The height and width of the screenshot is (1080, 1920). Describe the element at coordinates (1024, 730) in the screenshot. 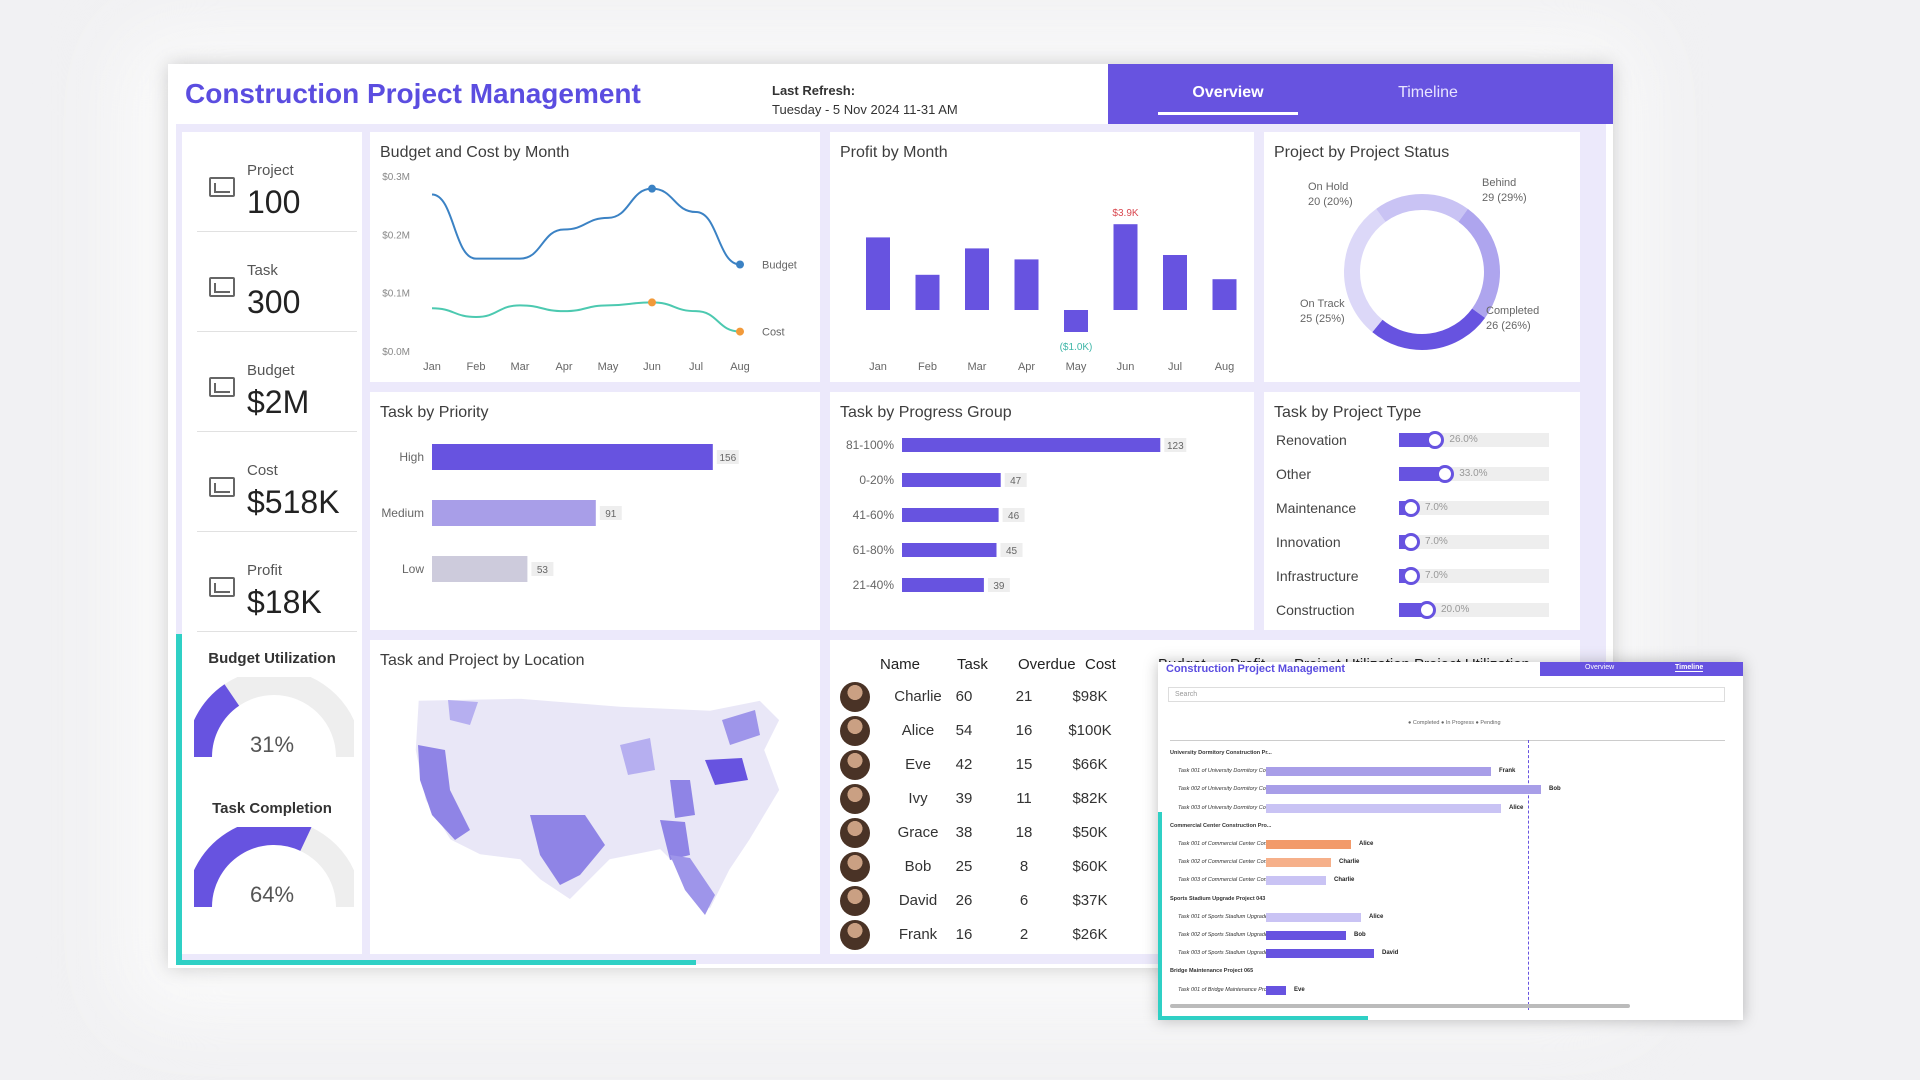

I see `table-cell: 16` at that location.